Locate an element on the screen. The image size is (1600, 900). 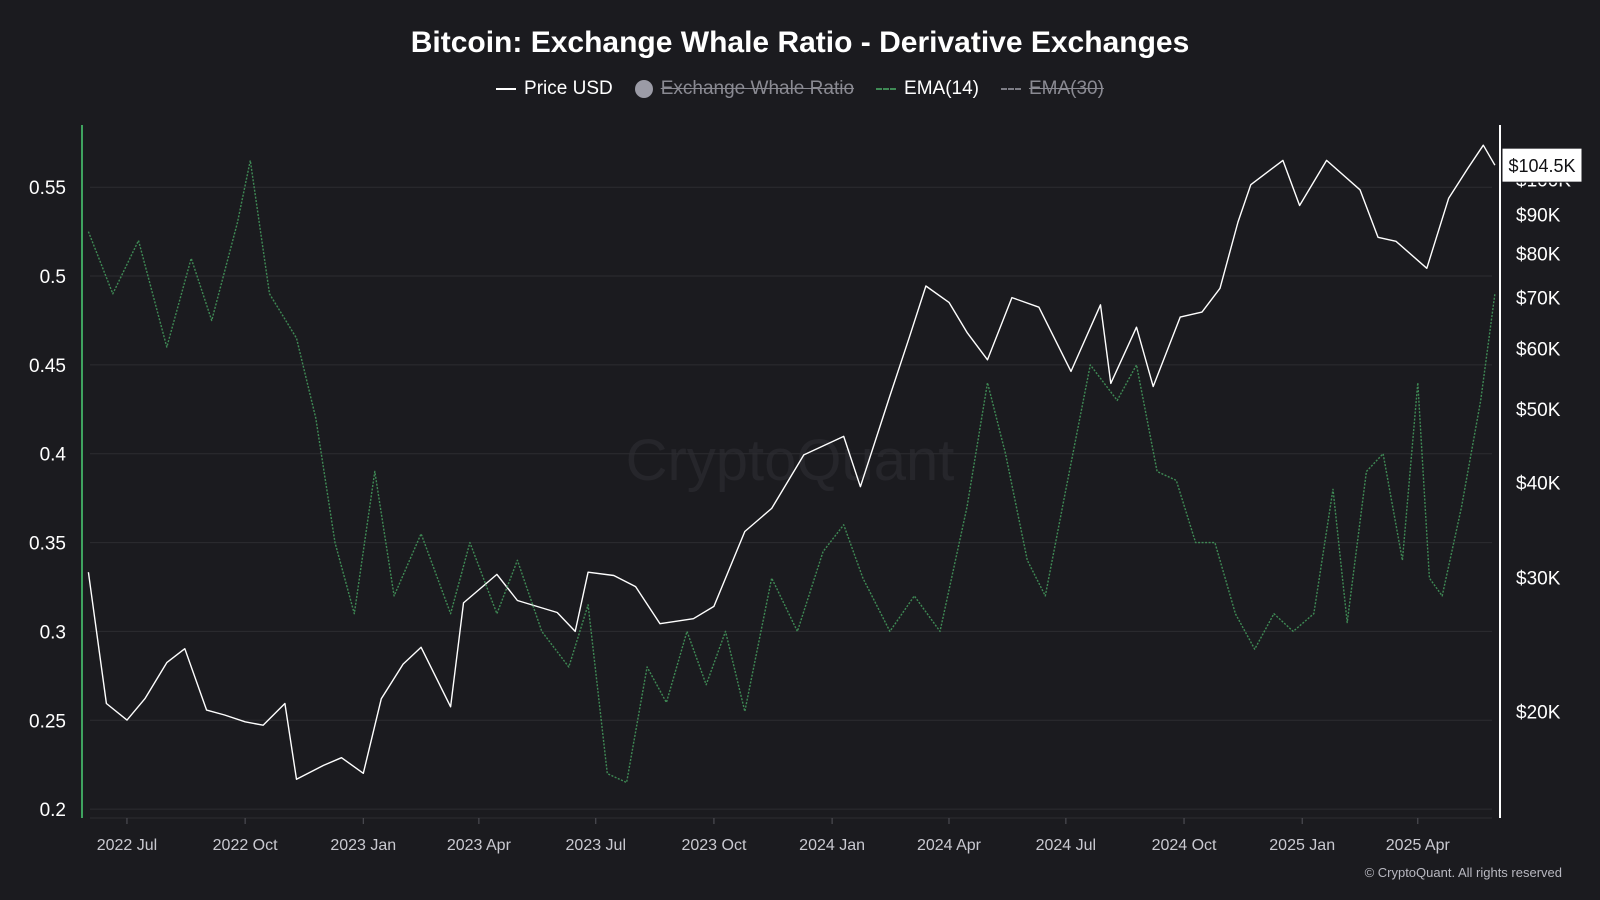
left-tick-label: 0.4 is located at coordinates (53, 455).